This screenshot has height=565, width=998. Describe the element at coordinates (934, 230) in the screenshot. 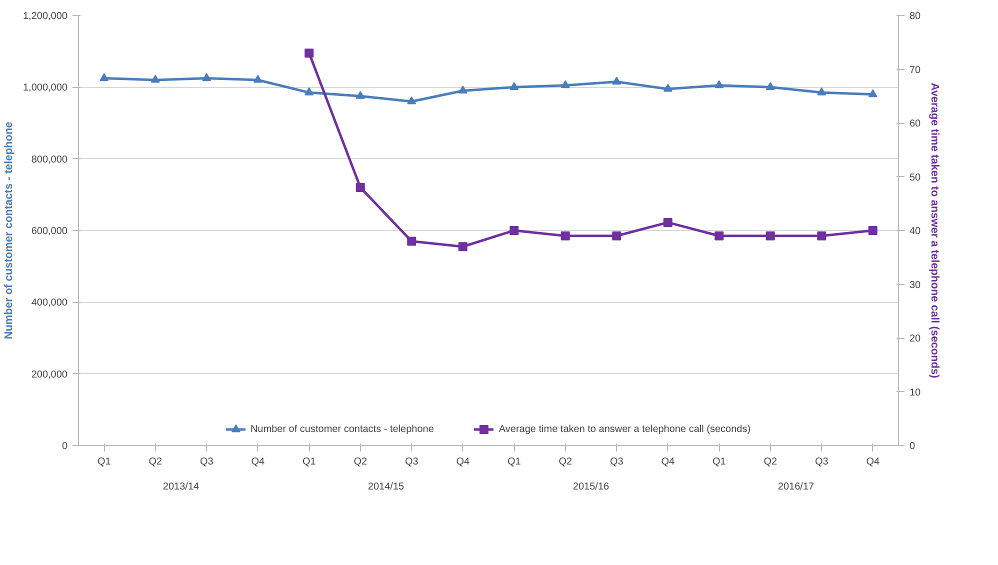

I see `y2-axis-title: Average time taken to answer a telephone call (seconds)` at that location.